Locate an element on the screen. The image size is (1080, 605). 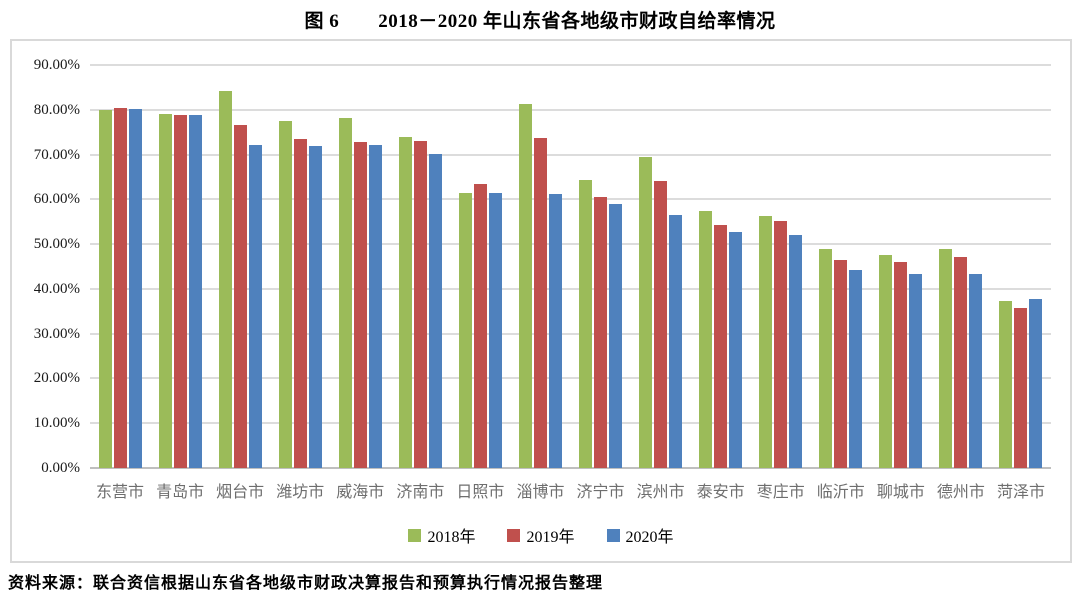
bar-group-济宁市 is located at coordinates (601, 266).